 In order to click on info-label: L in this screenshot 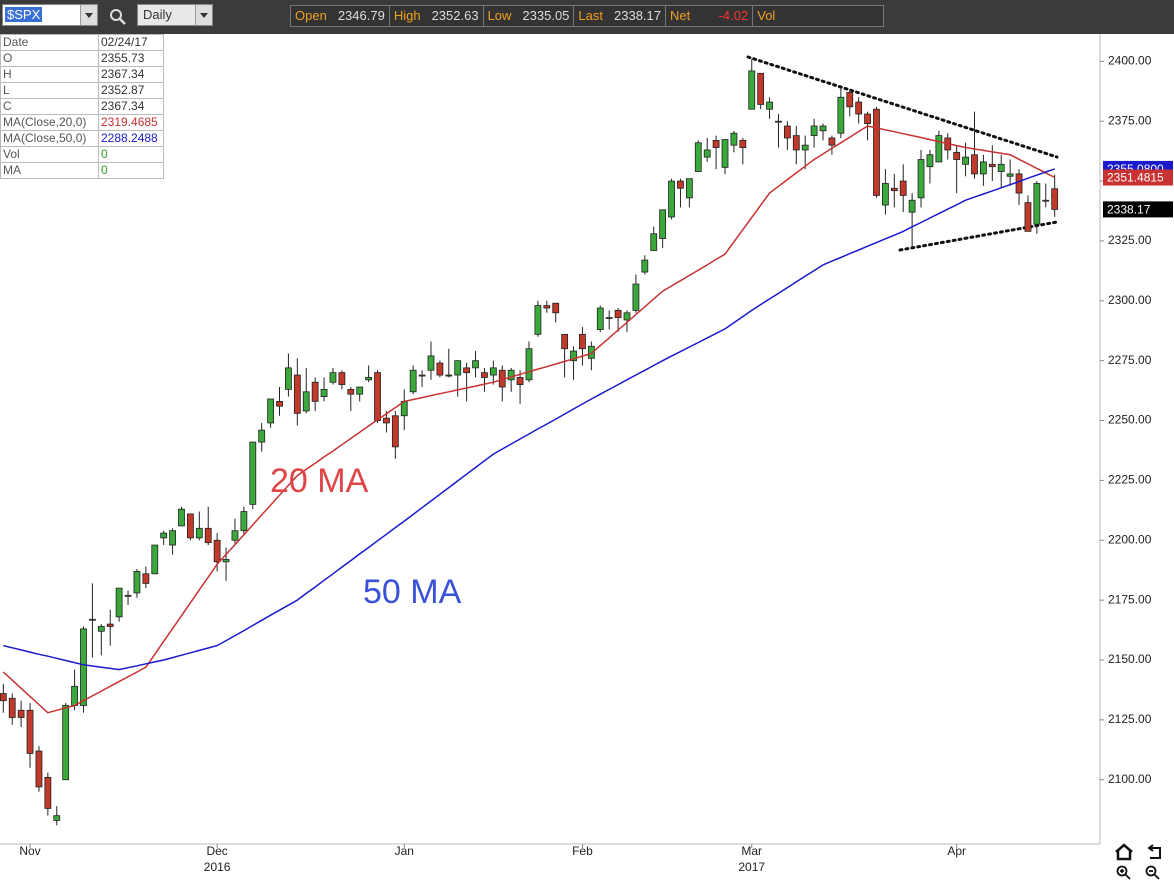, I will do `click(49, 90)`.